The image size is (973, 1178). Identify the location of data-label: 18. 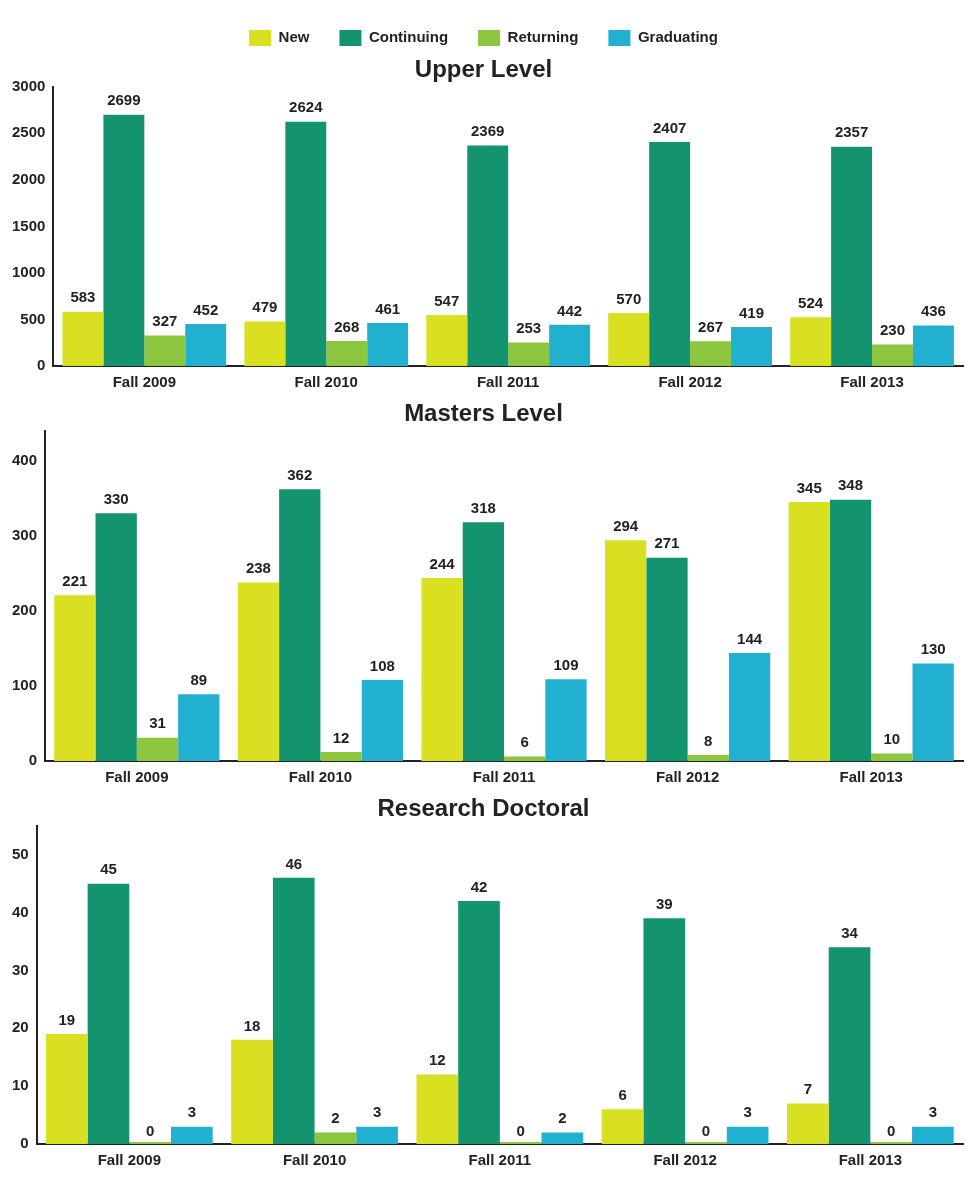
(252, 1025).